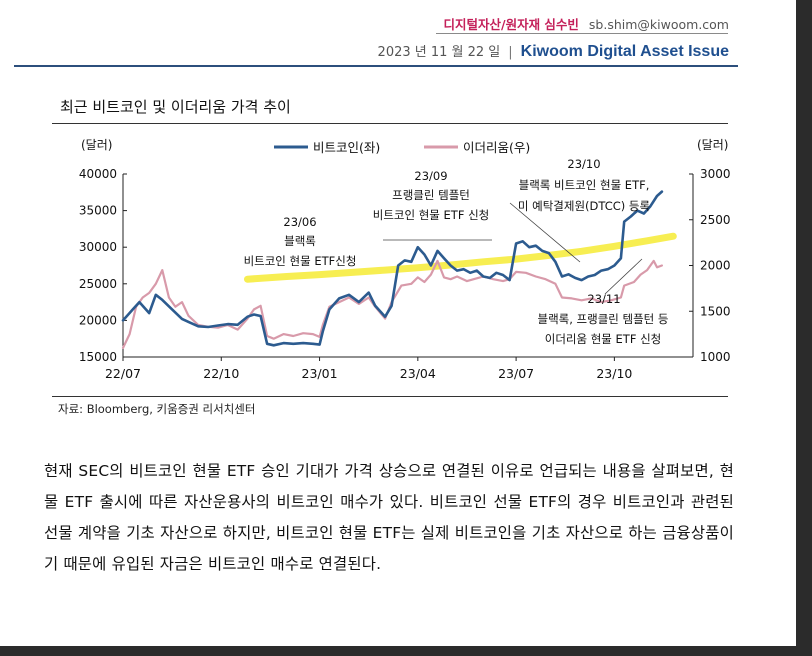  What do you see at coordinates (418, 373) in the screenshot?
I see `x-tick-label: 23/04` at bounding box center [418, 373].